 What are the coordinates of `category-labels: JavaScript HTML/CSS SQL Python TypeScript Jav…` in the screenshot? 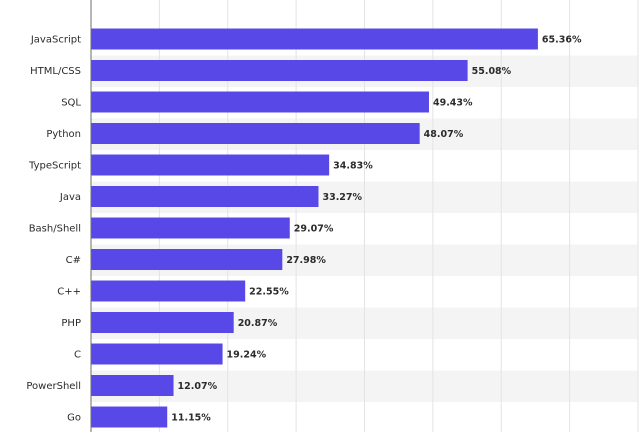 It's located at (53, 229).